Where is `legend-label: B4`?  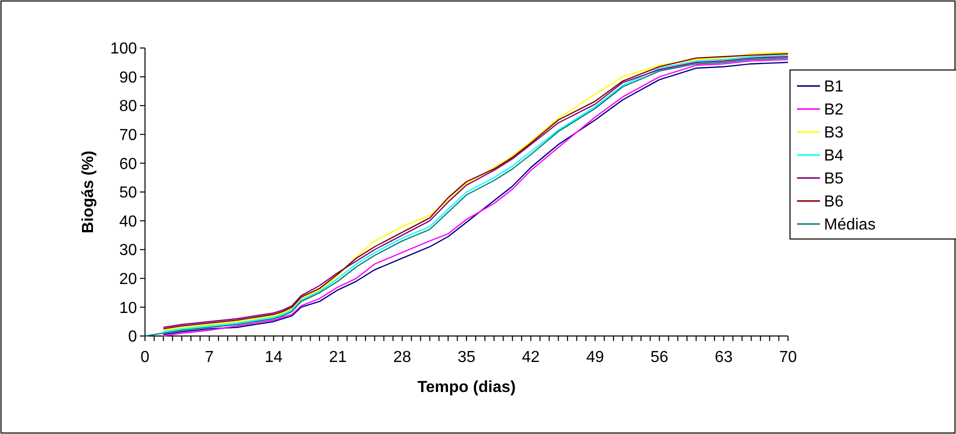
legend-label: B4 is located at coordinates (834, 156).